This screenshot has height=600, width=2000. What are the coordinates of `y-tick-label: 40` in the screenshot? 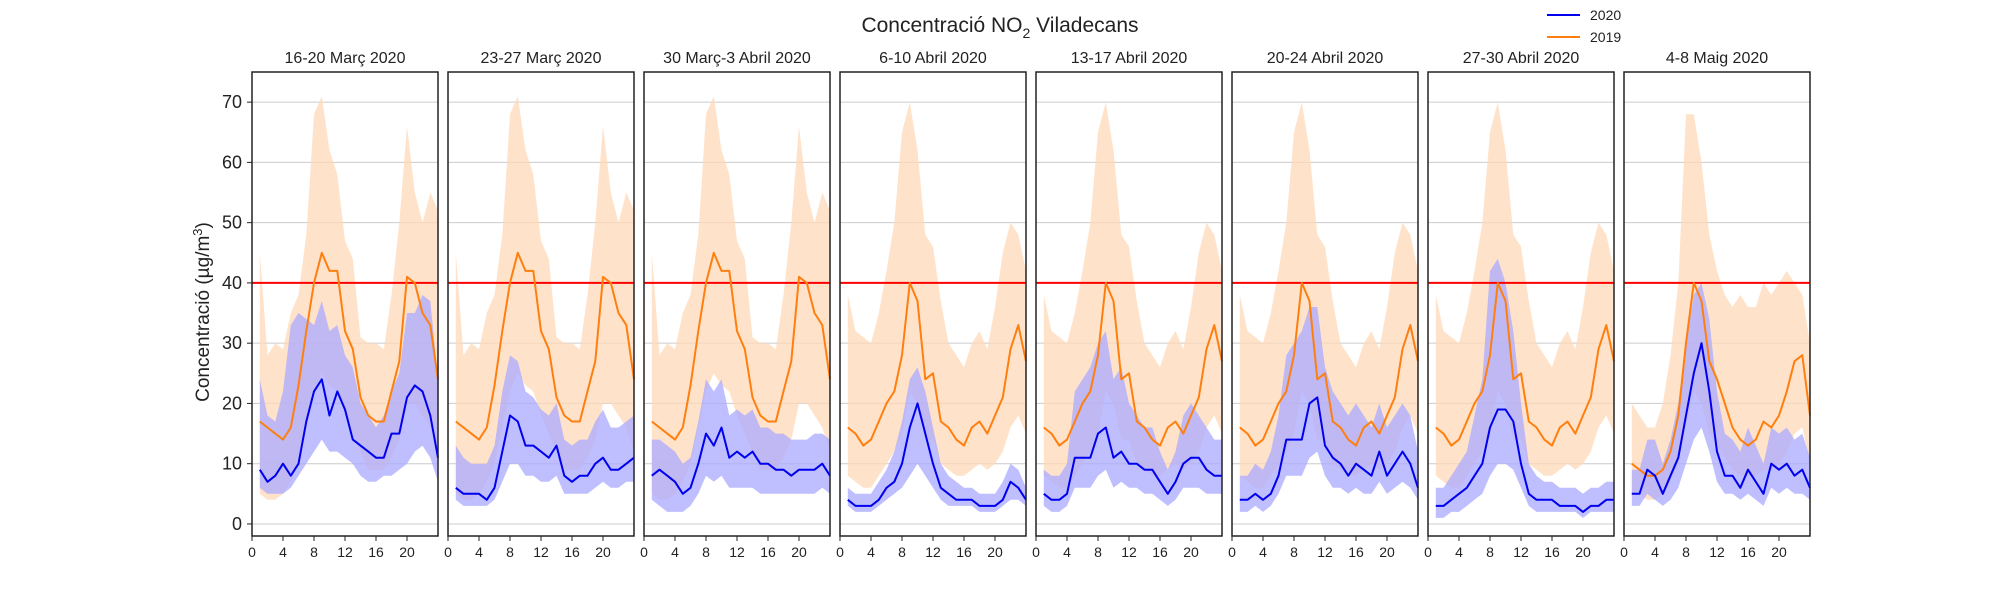 It's located at (232, 283).